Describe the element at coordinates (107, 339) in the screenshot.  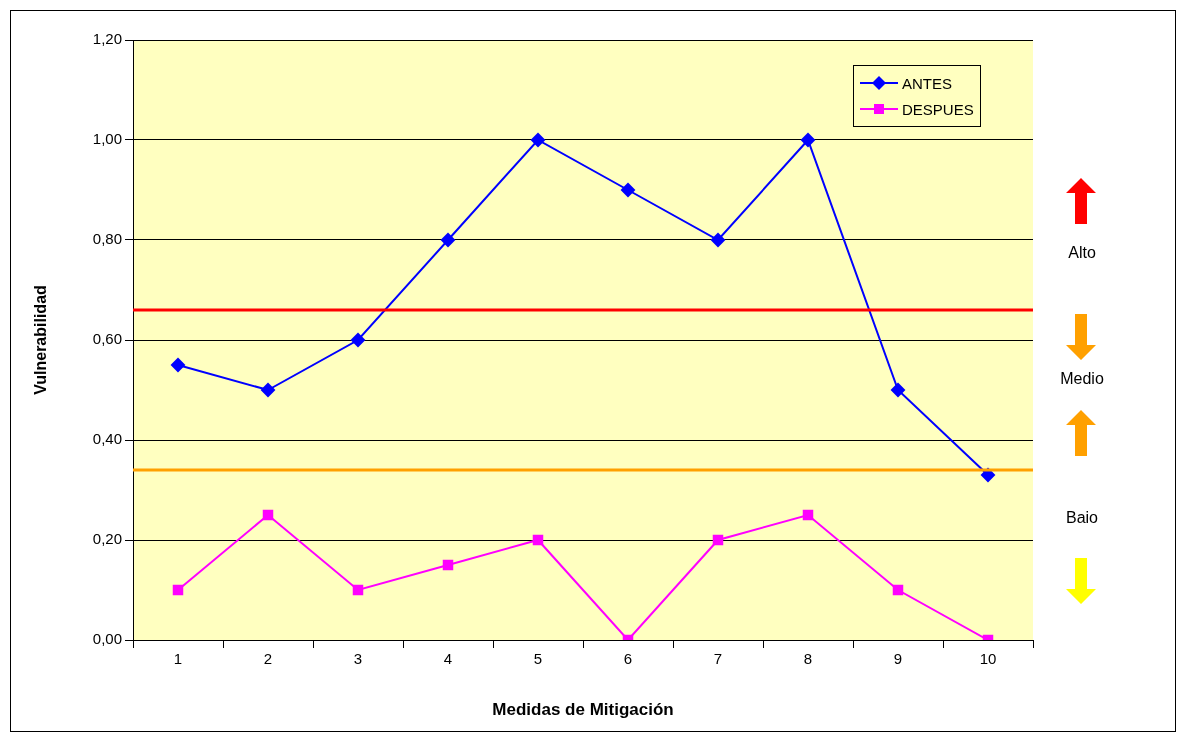
I see `y-tick-label: 0,60` at that location.